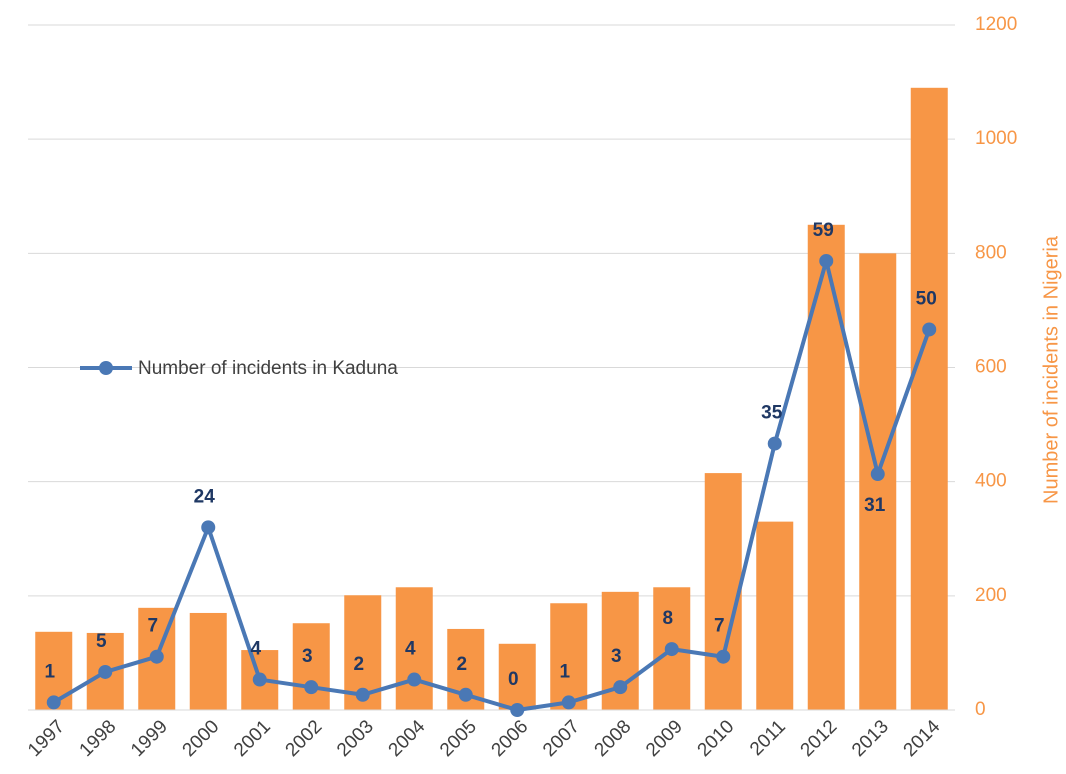  Describe the element at coordinates (513, 679) in the screenshot. I see `data-label: 0` at that location.